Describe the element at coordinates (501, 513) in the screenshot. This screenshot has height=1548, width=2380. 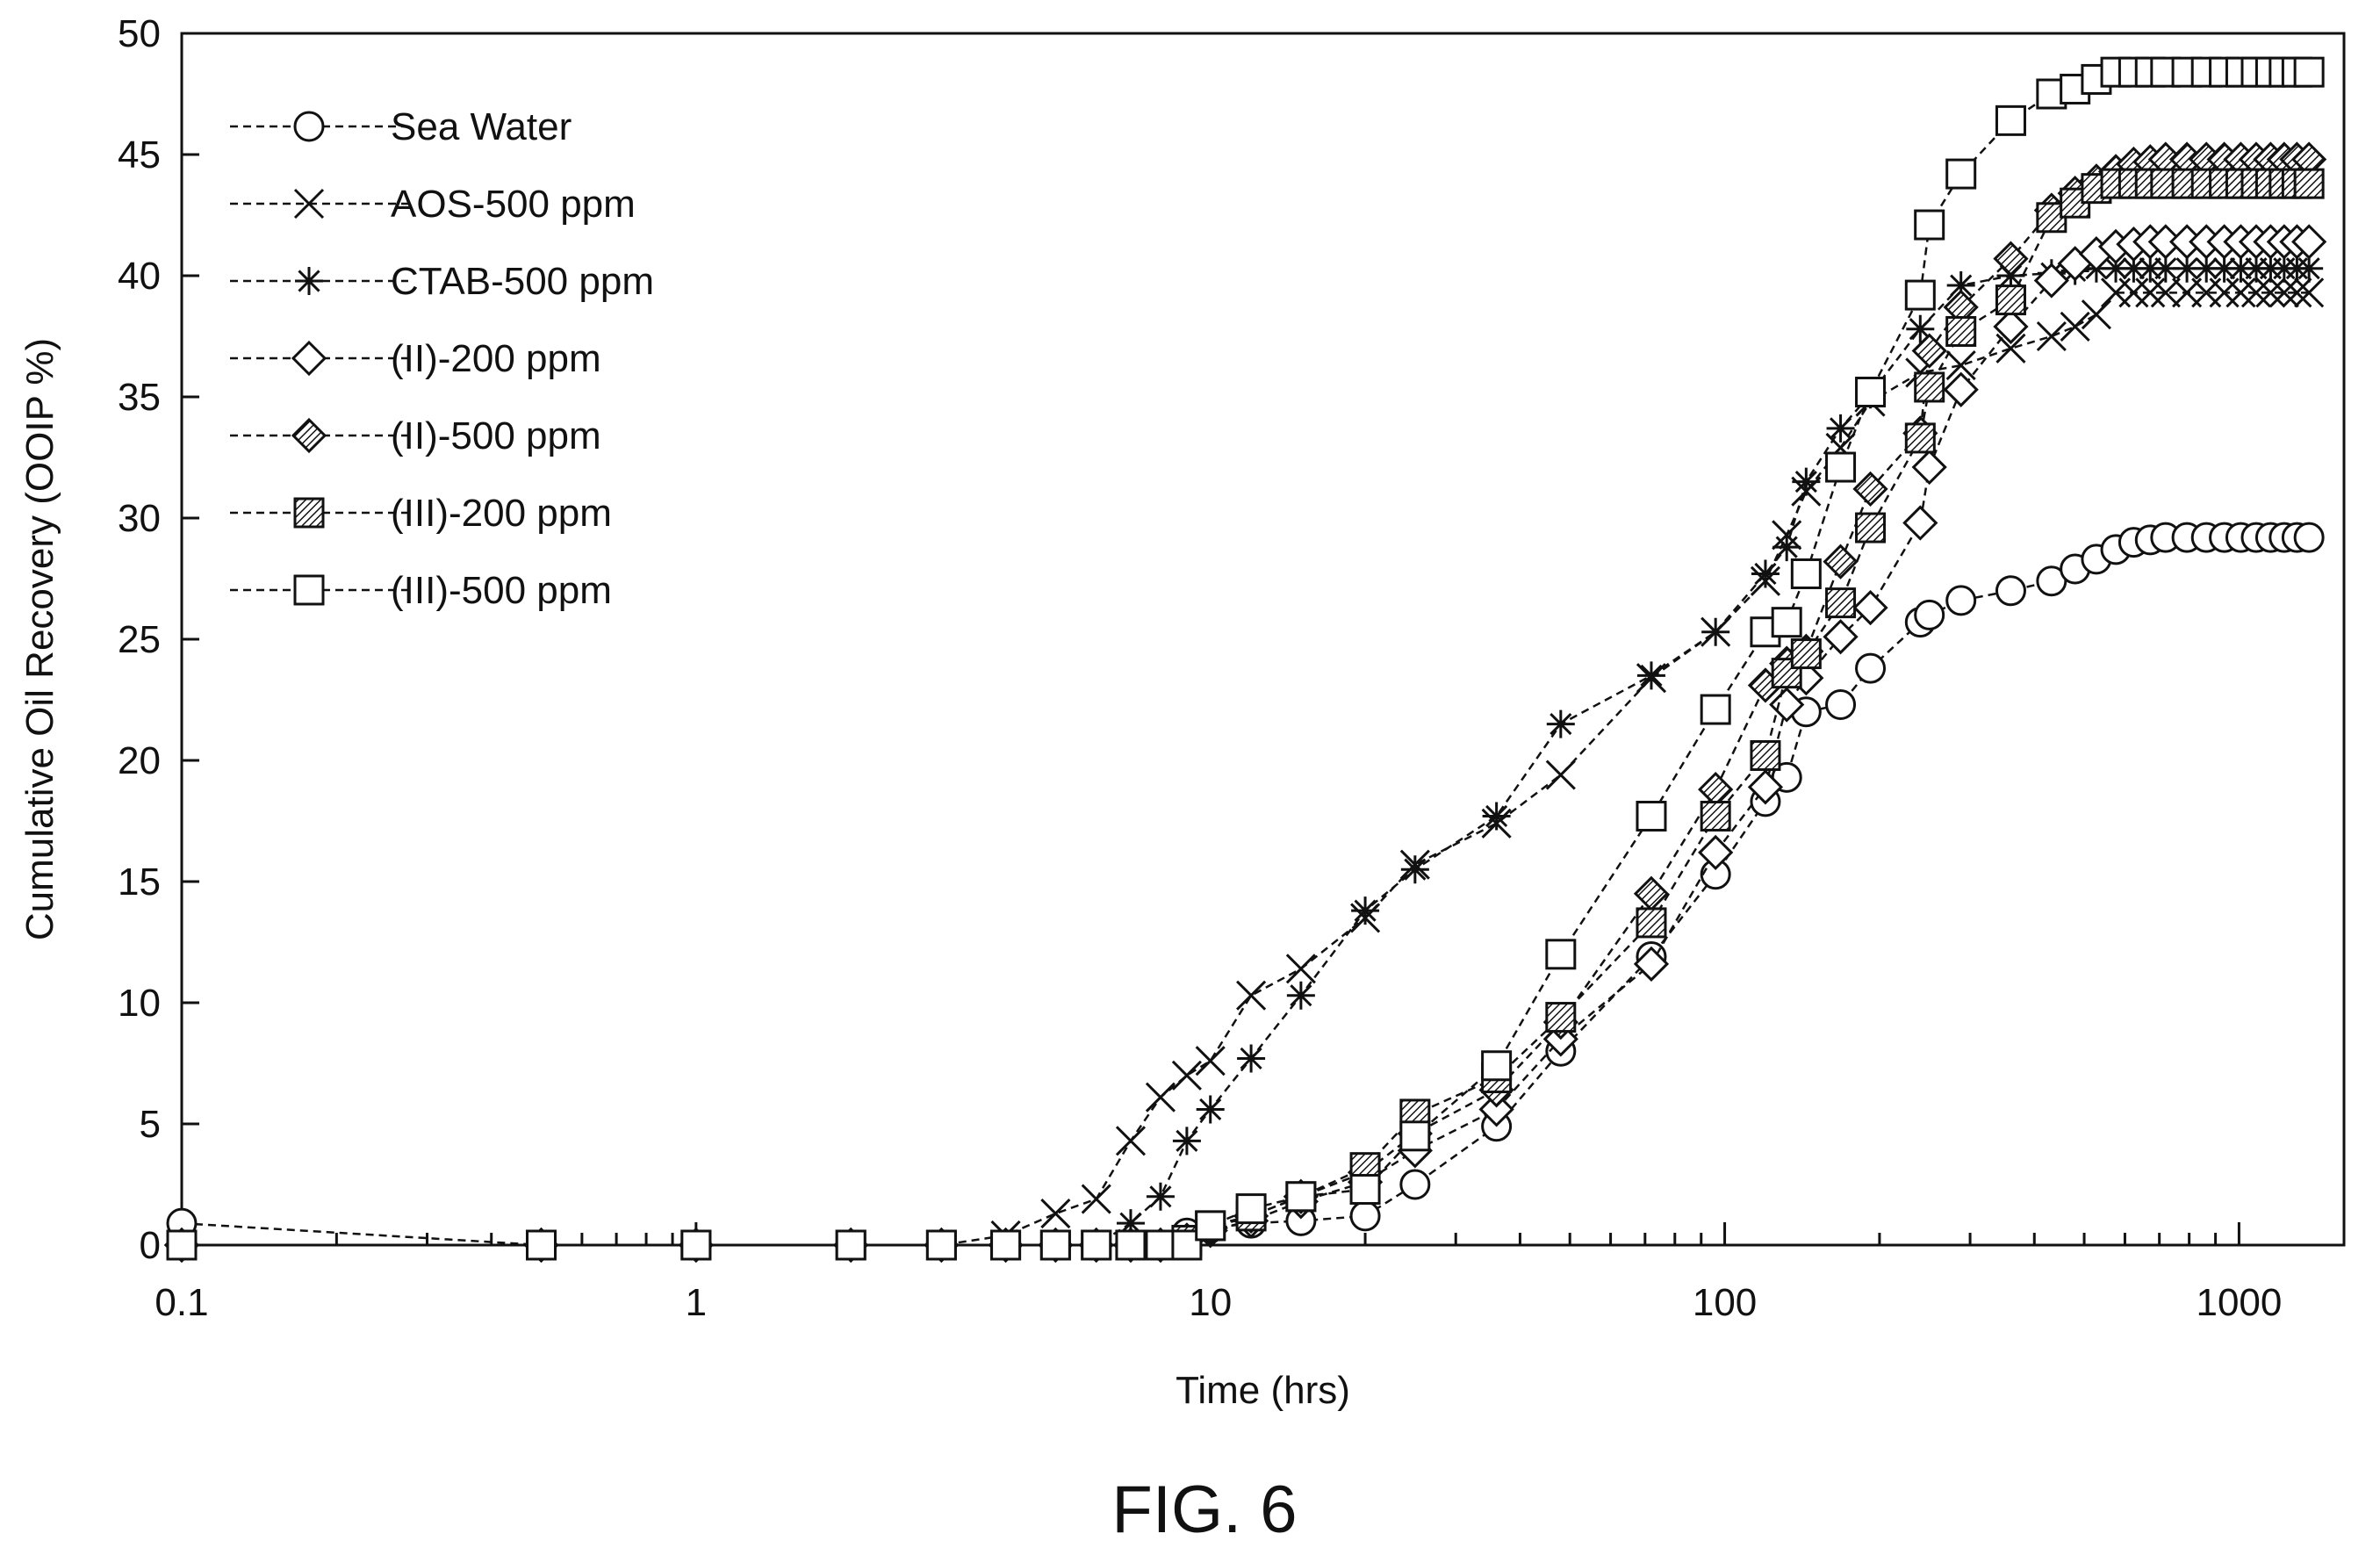
I see `legend-label: (III)-200 ppm` at that location.